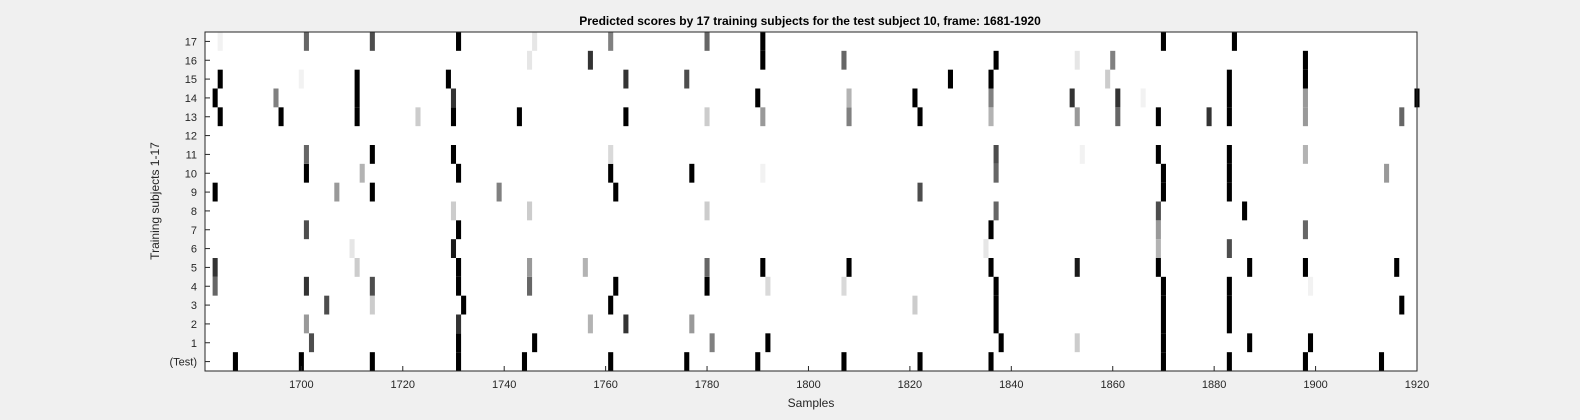 This screenshot has height=420, width=1580. What do you see at coordinates (504, 385) in the screenshot?
I see `x-tick-label: 1740` at bounding box center [504, 385].